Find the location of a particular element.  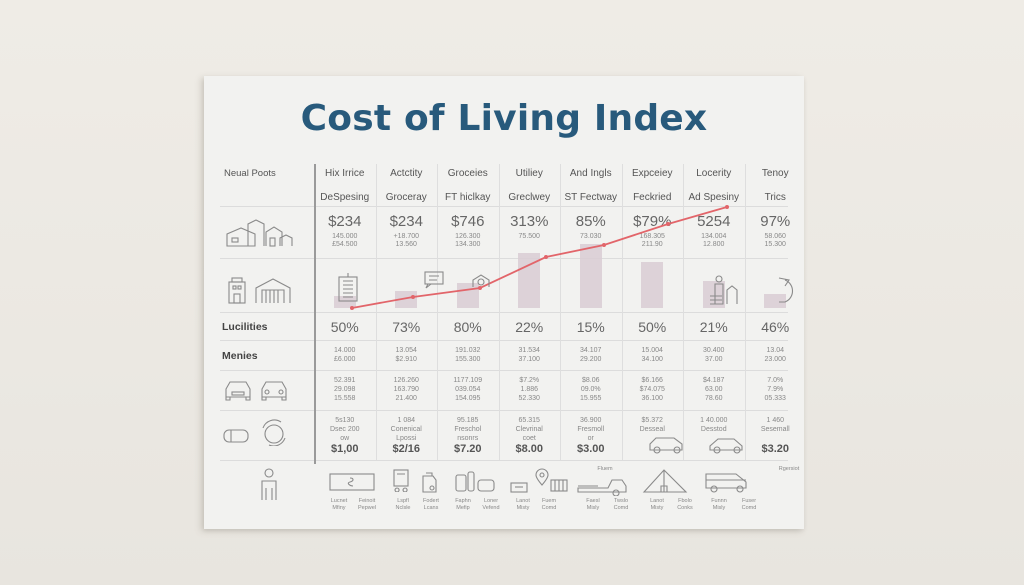

bottom-caption: Feinoit Pepwel is located at coordinates (367, 505).